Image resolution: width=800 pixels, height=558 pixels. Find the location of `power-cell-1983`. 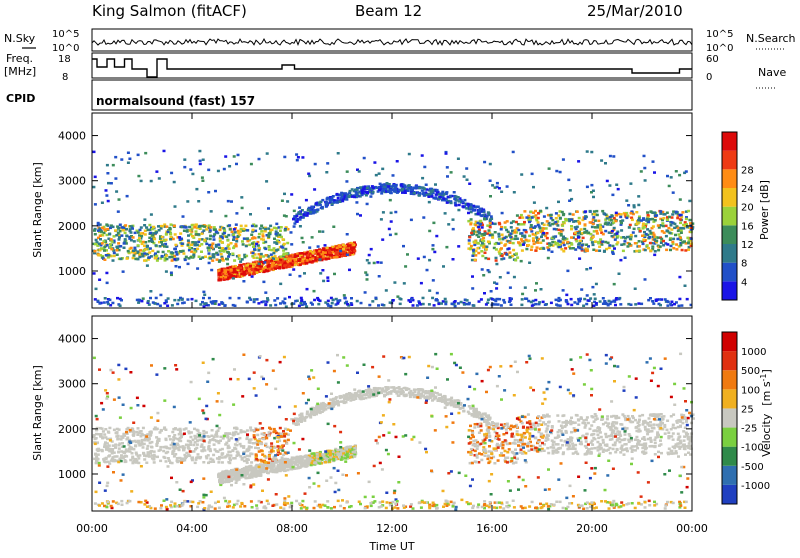

power-cell-1983 is located at coordinates (402, 192).